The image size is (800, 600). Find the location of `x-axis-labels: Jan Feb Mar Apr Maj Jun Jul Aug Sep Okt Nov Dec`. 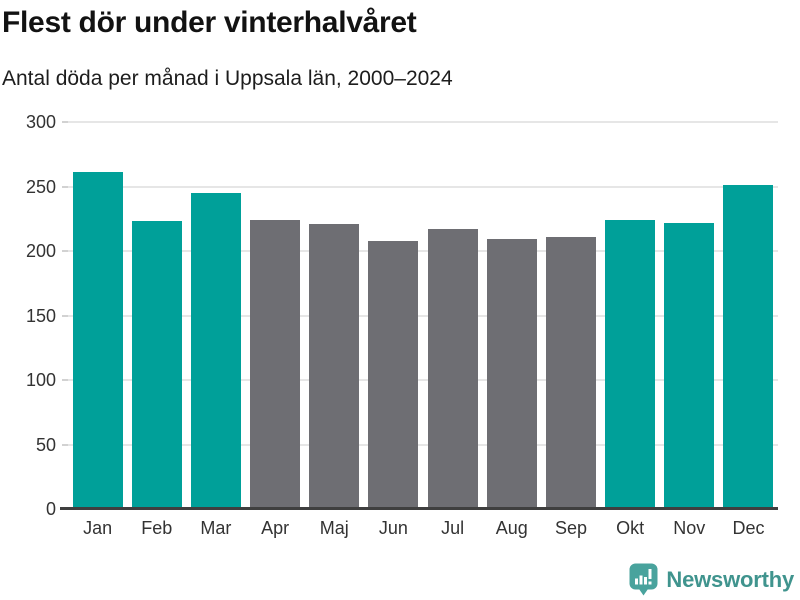

x-axis-labels: Jan Feb Mar Apr Maj Jun Jul Aug Sep Okt Nov Dec is located at coordinates (423, 528).